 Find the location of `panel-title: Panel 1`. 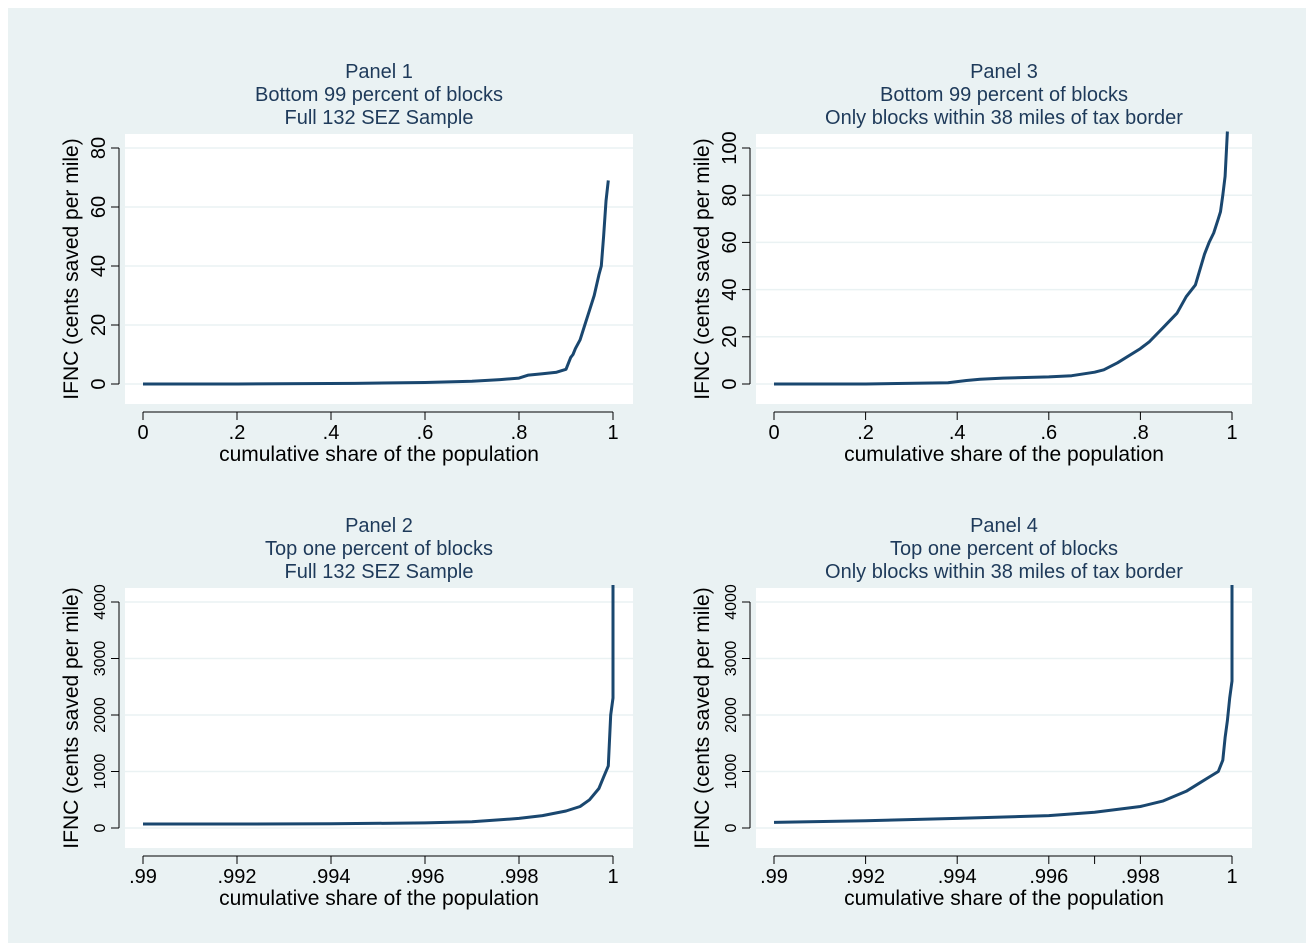

panel-title: Panel 1 is located at coordinates (379, 72).